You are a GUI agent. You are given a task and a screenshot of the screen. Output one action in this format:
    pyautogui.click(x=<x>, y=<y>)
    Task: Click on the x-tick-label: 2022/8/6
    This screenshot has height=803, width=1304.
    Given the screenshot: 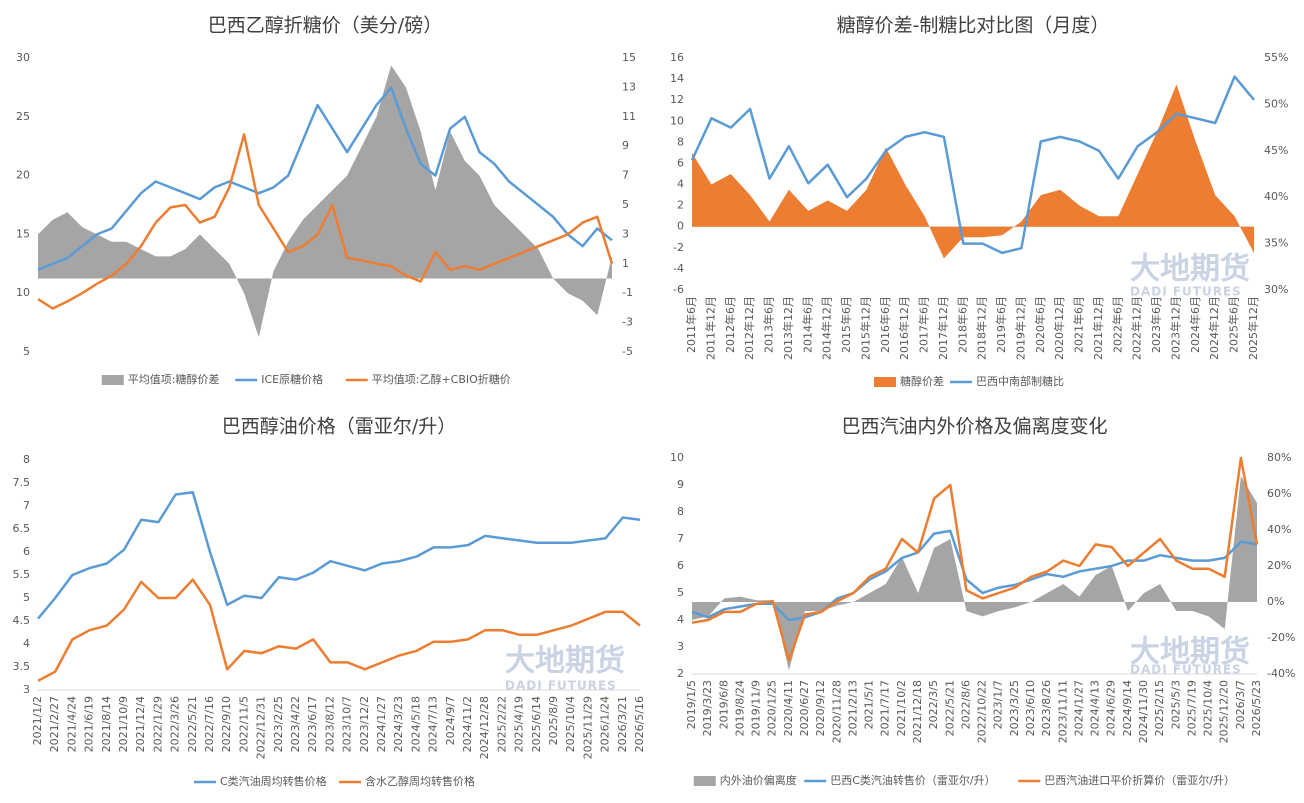 What is the action you would take?
    pyautogui.click(x=965, y=704)
    